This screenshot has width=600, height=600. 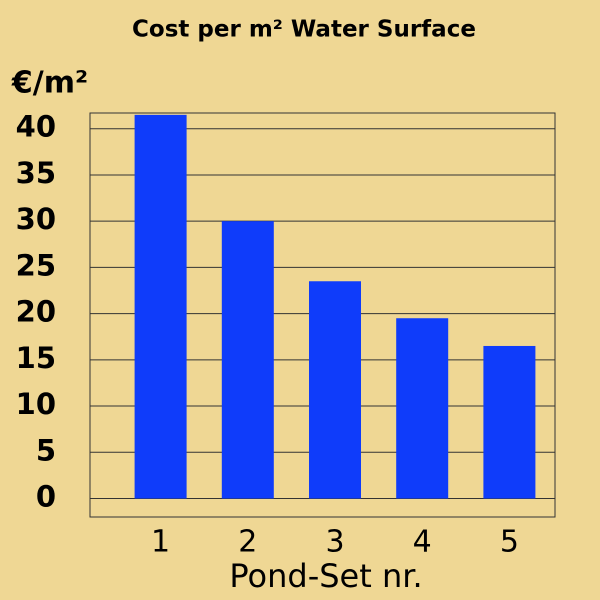 I want to click on x-tick-label: 1, so click(x=160, y=542).